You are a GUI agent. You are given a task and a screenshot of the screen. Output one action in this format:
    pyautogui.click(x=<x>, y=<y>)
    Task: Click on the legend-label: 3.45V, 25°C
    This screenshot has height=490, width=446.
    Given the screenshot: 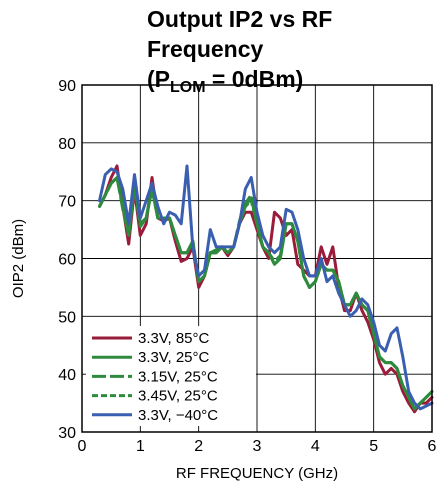 What is the action you would take?
    pyautogui.click(x=178, y=396)
    